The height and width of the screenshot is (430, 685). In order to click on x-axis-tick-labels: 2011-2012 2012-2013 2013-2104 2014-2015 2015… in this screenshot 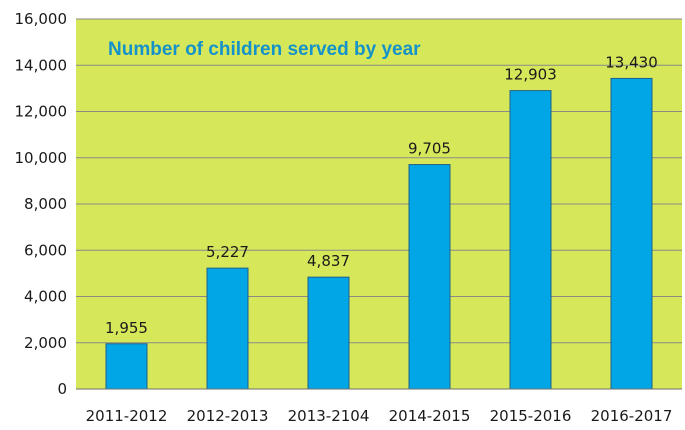, I will do `click(379, 416)`.